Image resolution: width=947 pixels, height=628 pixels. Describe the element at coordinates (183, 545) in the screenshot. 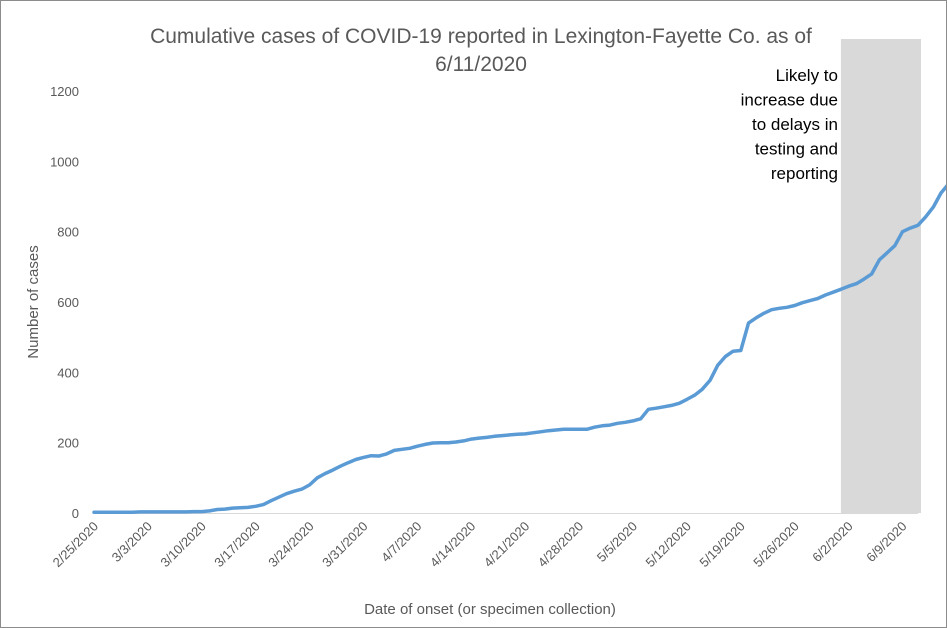

I see `x-tick-label: 3/10/2020` at that location.